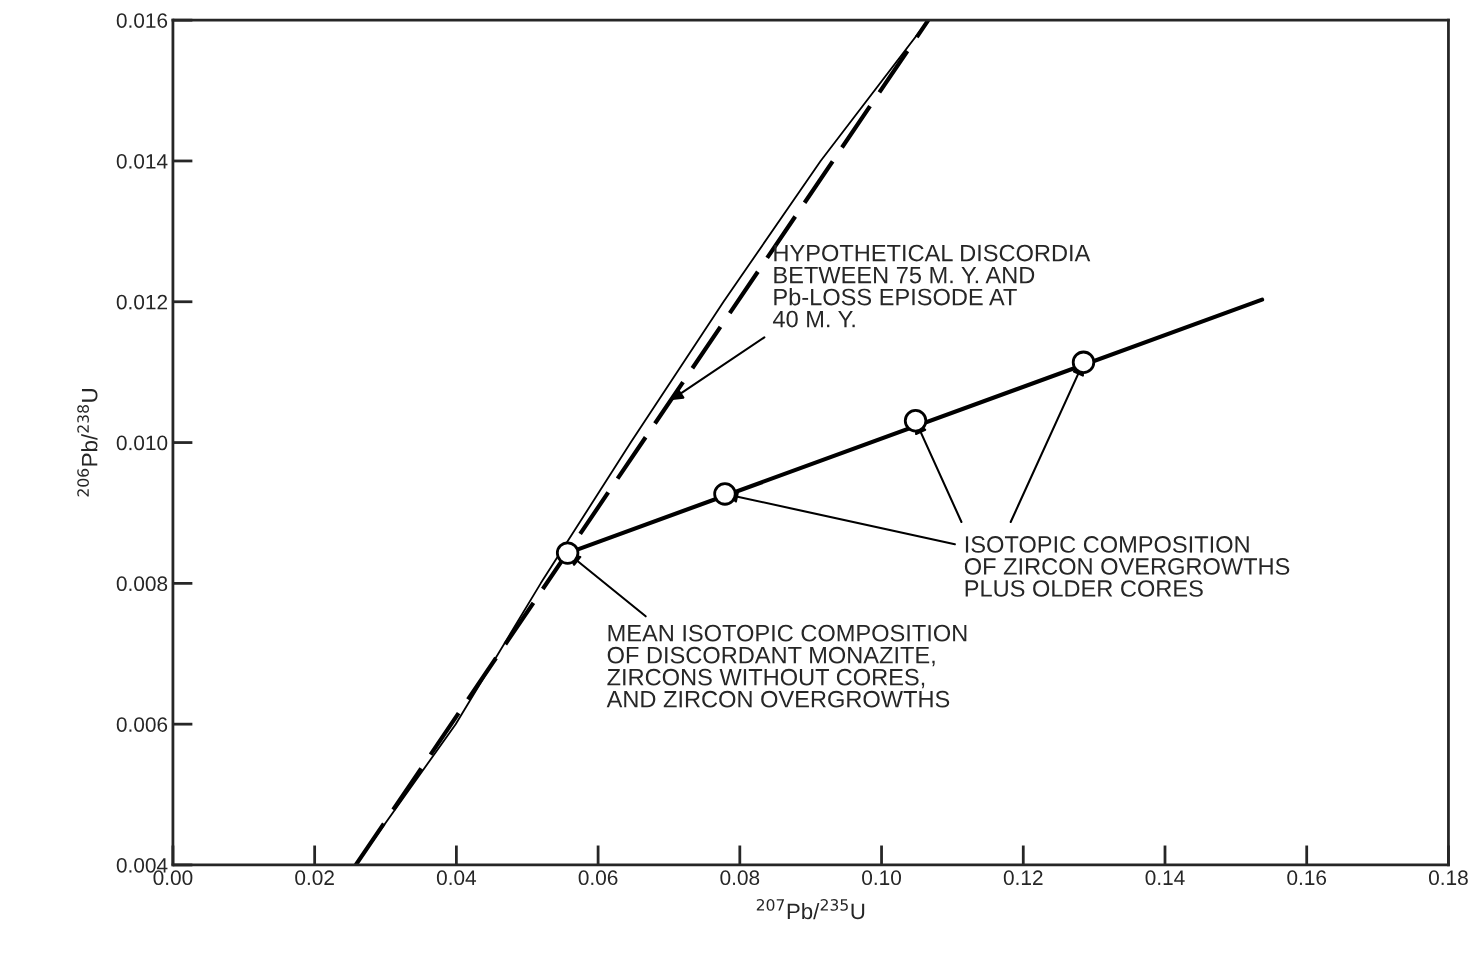  I want to click on y-tick-label: 0.012, so click(142, 302).